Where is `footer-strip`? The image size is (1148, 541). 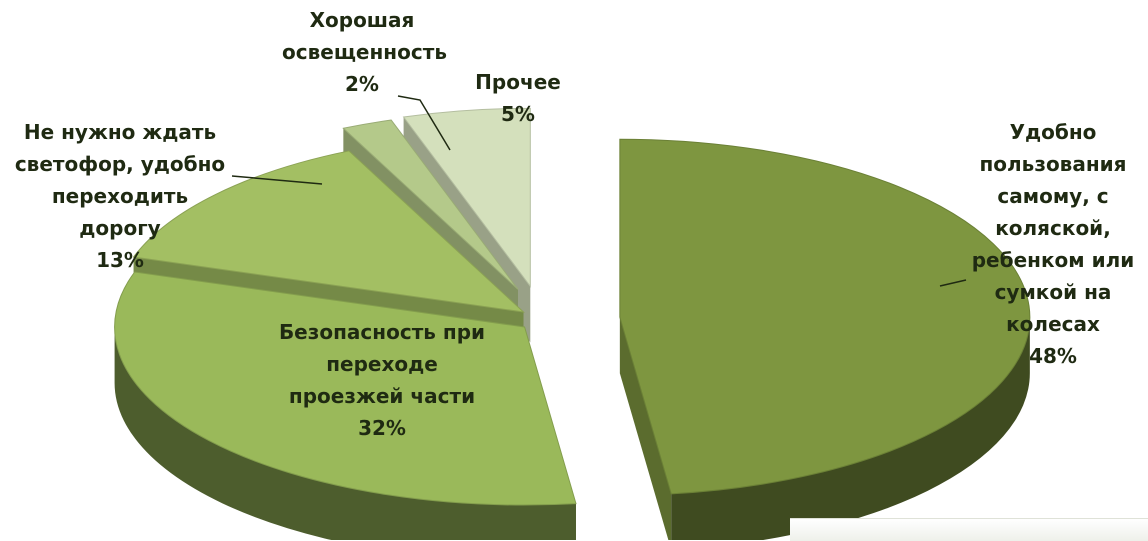 footer-strip is located at coordinates (969, 529).